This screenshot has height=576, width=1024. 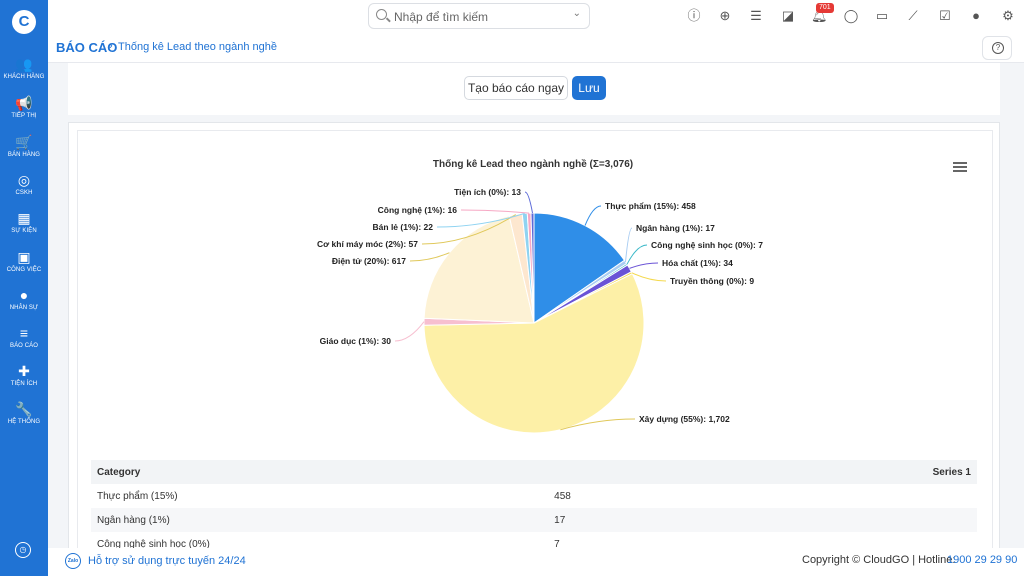 What do you see at coordinates (534, 496) in the screenshot?
I see `table-row: Thực phẩm (15%) 458` at bounding box center [534, 496].